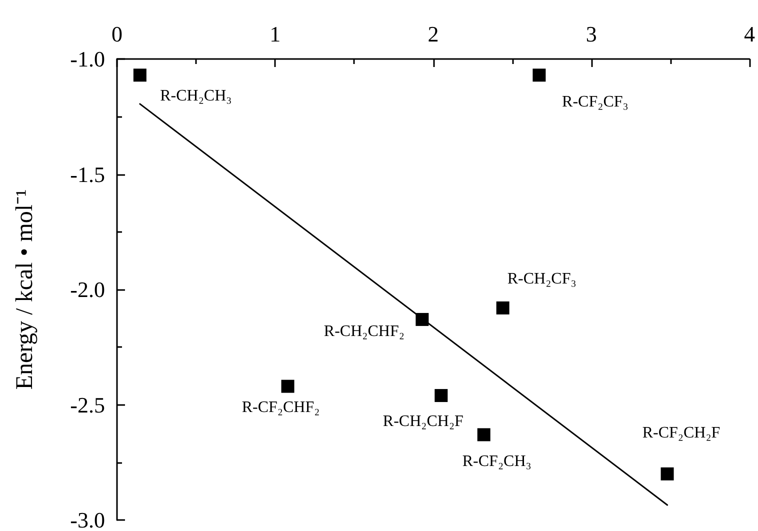 The image size is (758, 531). I want to click on x-tick-label: 2, so click(433, 34).